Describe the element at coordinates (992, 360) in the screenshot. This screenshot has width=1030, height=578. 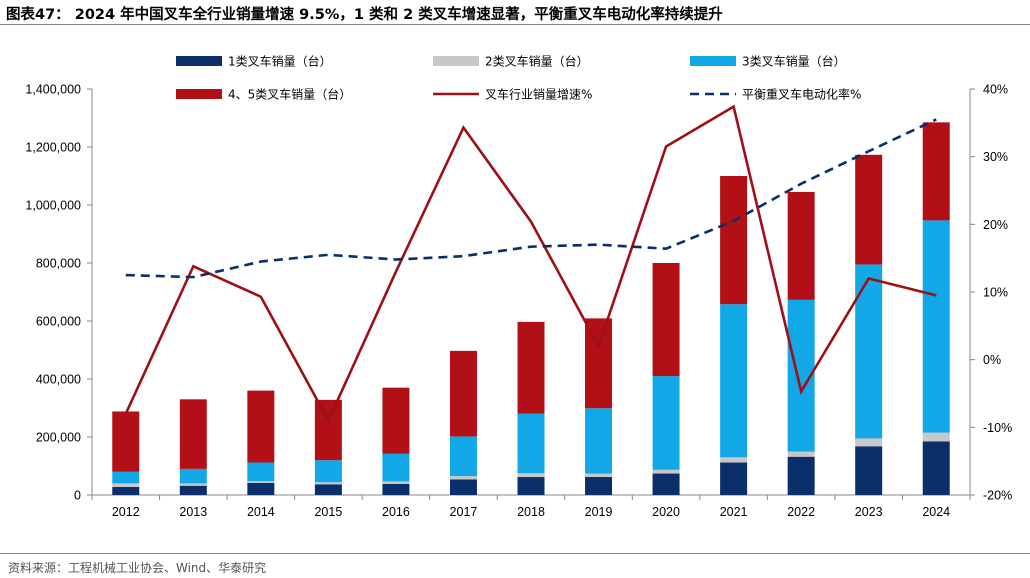
I see `right-axis-tick-label: 0%` at that location.